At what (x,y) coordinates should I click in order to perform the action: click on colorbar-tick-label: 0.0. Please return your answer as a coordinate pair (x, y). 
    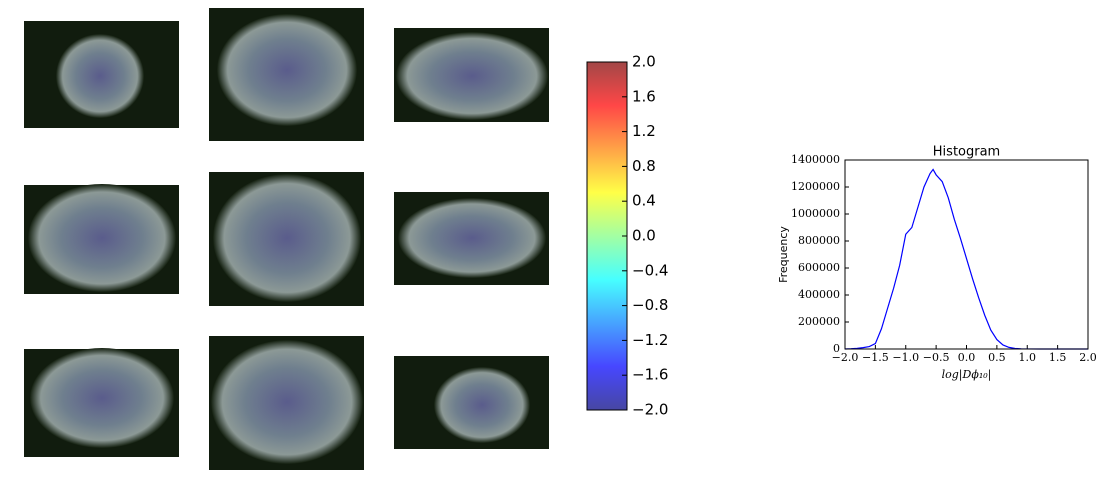
    Looking at the image, I should click on (644, 236).